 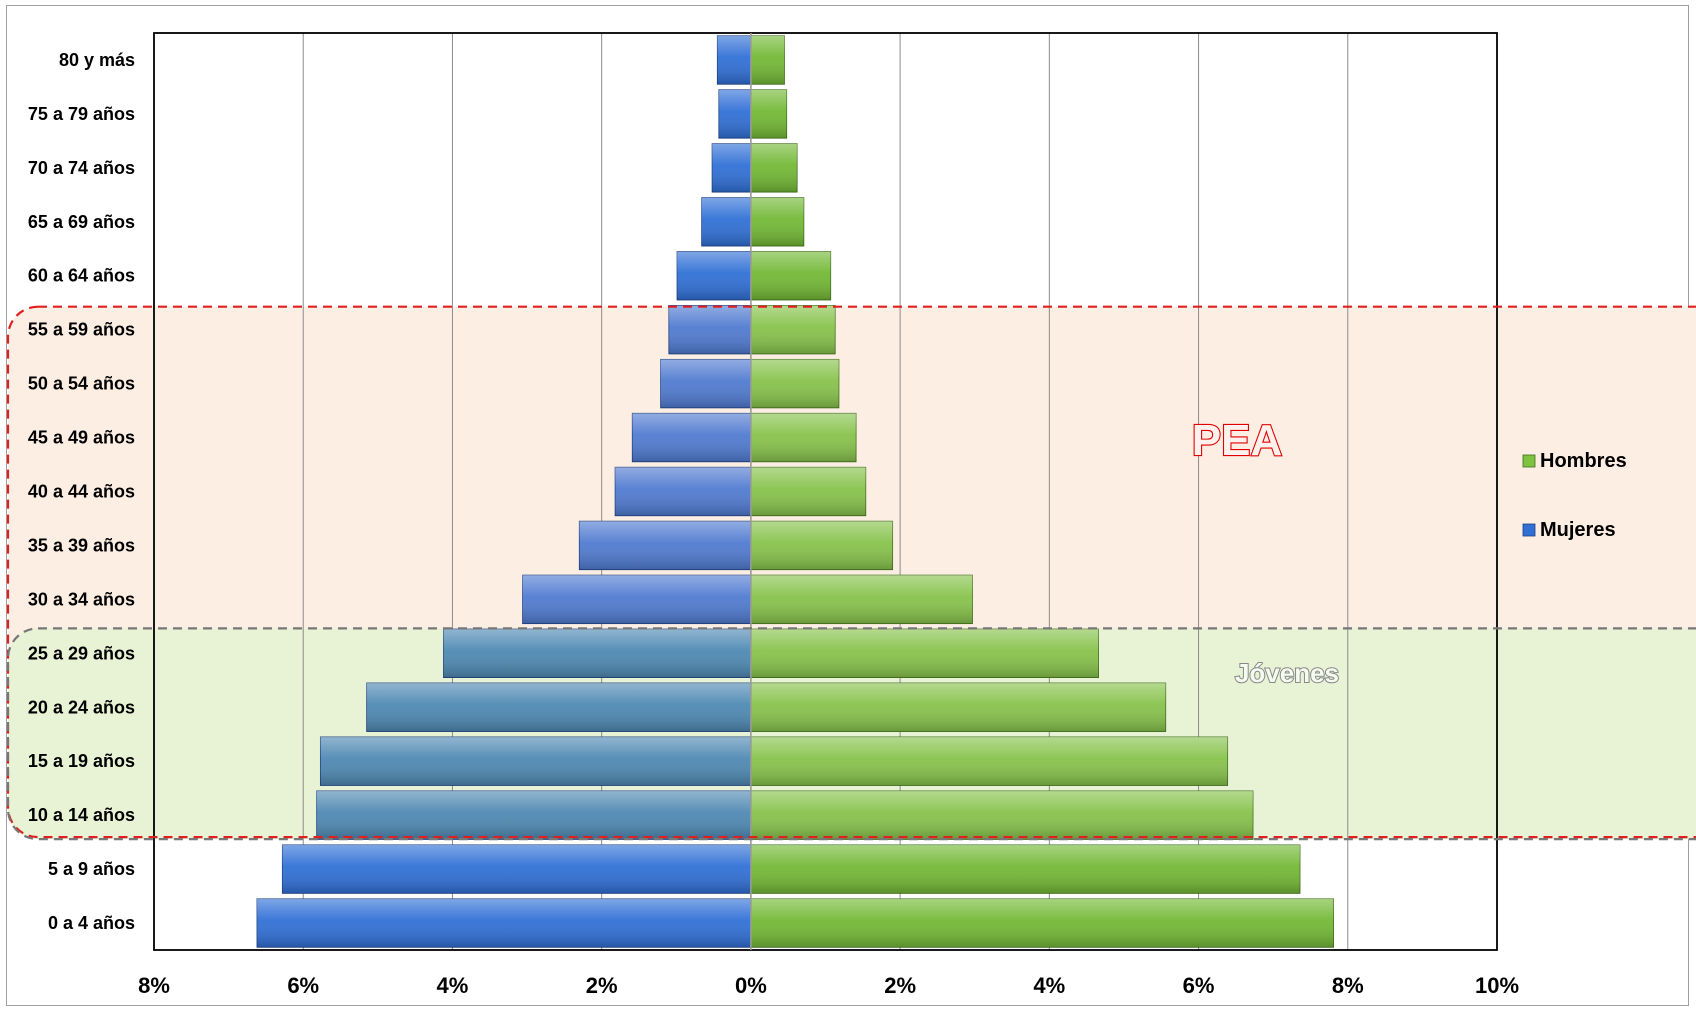 What do you see at coordinates (81, 438) in the screenshot?
I see `category-label: 45 a 49 años` at bounding box center [81, 438].